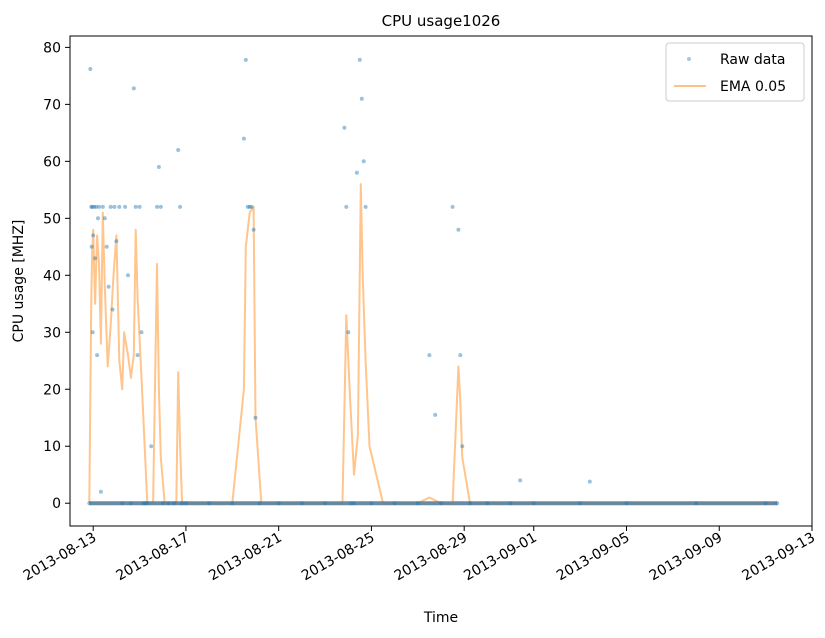 The height and width of the screenshot is (638, 825). What do you see at coordinates (52, 276) in the screenshot?
I see `y-tick-label: 40` at bounding box center [52, 276].